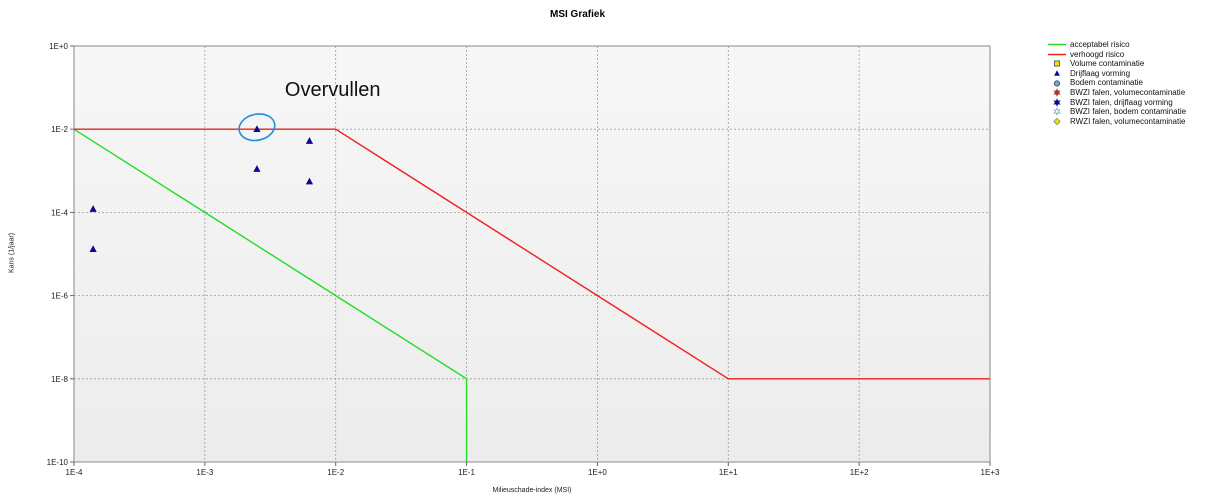 Image resolution: width=1215 pixels, height=501 pixels. I want to click on legend-item: Bodem contaminatie, so click(1128, 83).